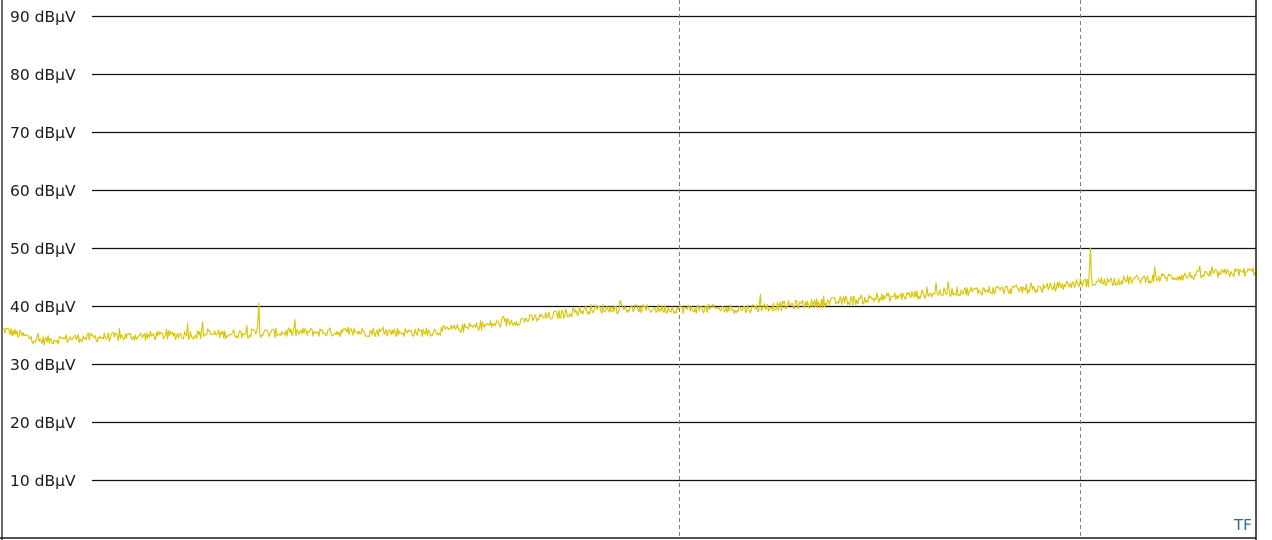 The image size is (1272, 540). I want to click on y-tick-label: 40 dBµV, so click(43, 307).